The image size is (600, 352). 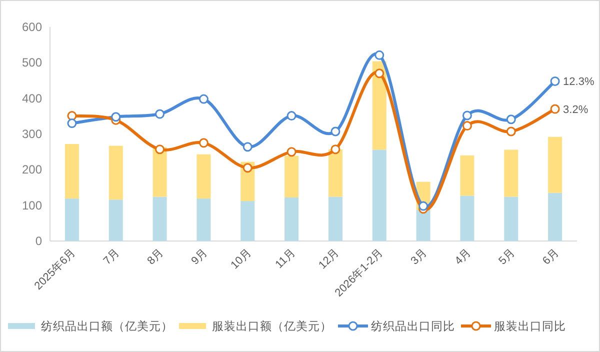 What do you see at coordinates (578, 82) in the screenshot?
I see `annotation: 12.3%` at bounding box center [578, 82].